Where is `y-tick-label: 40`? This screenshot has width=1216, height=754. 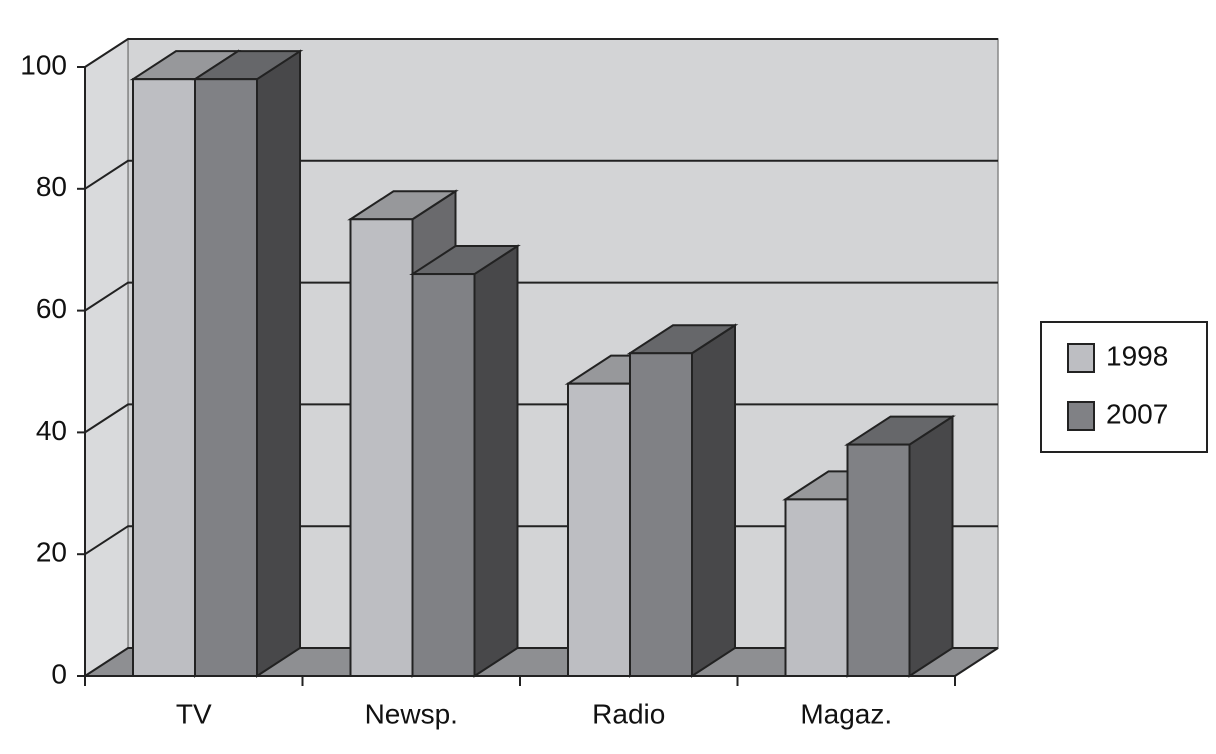 y-tick-label: 40 is located at coordinates (51, 430).